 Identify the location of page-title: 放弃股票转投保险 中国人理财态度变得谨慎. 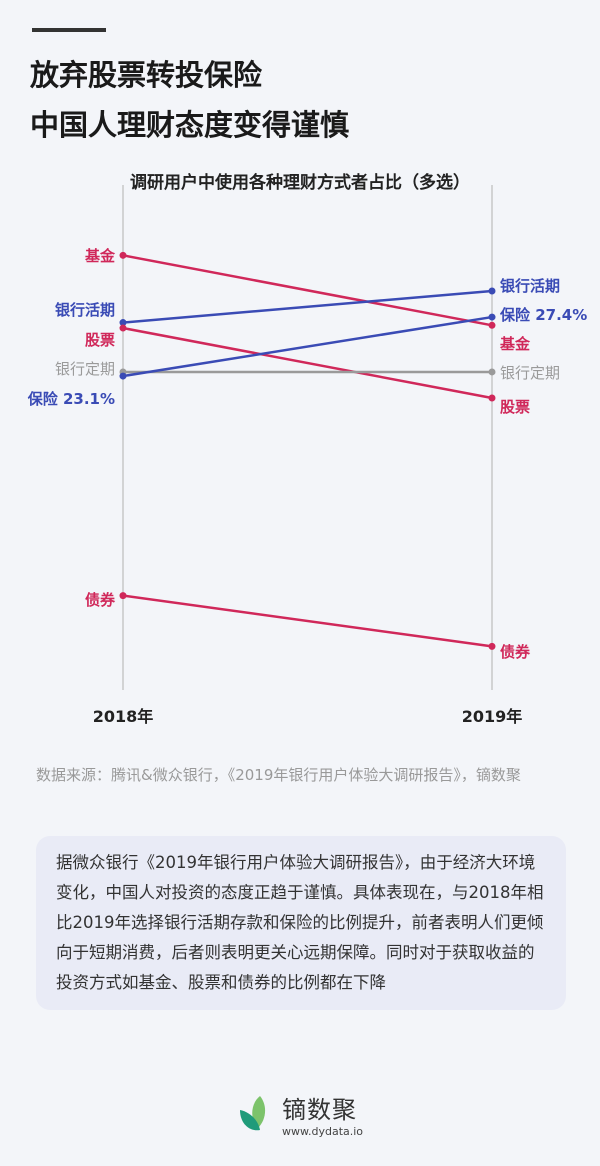
(189, 100).